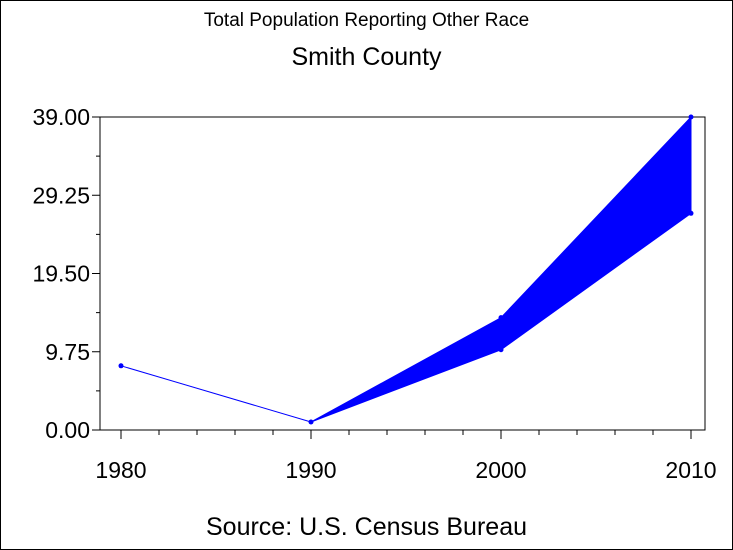 The image size is (733, 550). What do you see at coordinates (120, 470) in the screenshot?
I see `x-tick-label: 1980` at bounding box center [120, 470].